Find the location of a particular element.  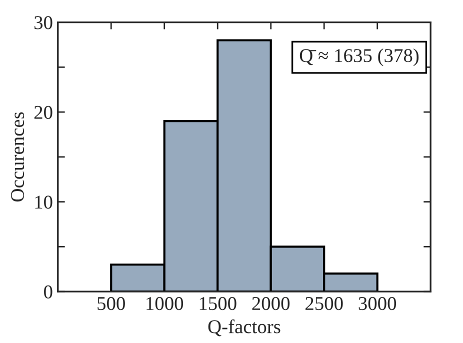

x-tick-label: 1000 is located at coordinates (165, 303).